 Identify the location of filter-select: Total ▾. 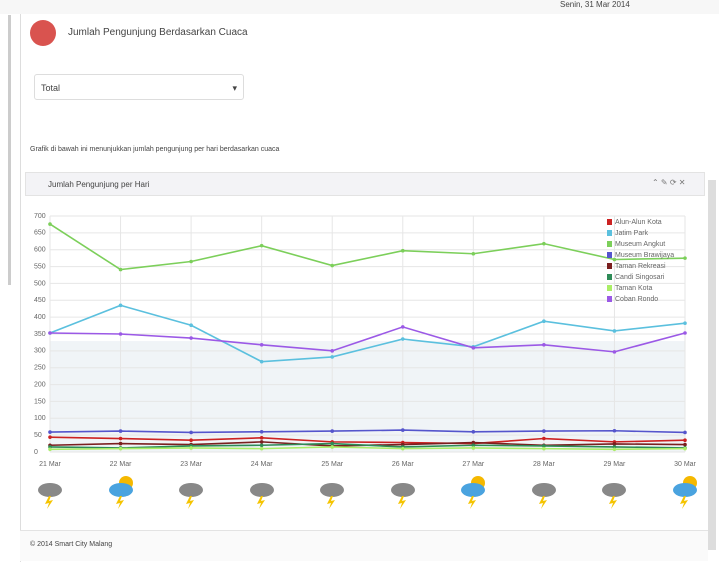
(139, 87).